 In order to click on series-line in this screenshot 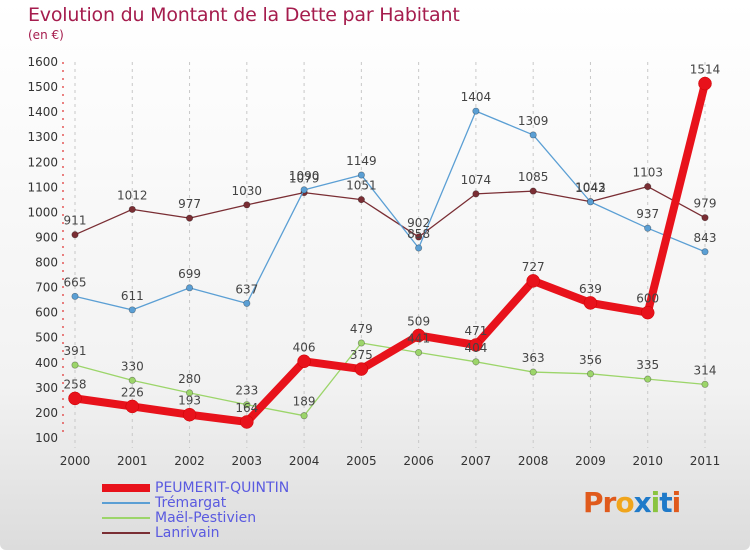, I will do `click(390, 211)`.